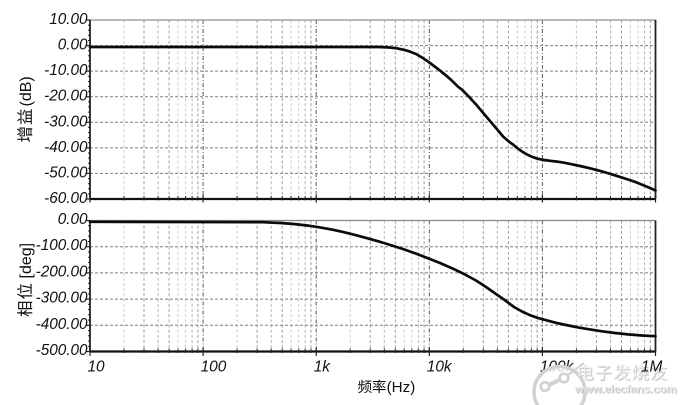 This screenshot has width=684, height=405. Describe the element at coordinates (66, 96) in the screenshot. I see `svg-text: -20.00` at that location.